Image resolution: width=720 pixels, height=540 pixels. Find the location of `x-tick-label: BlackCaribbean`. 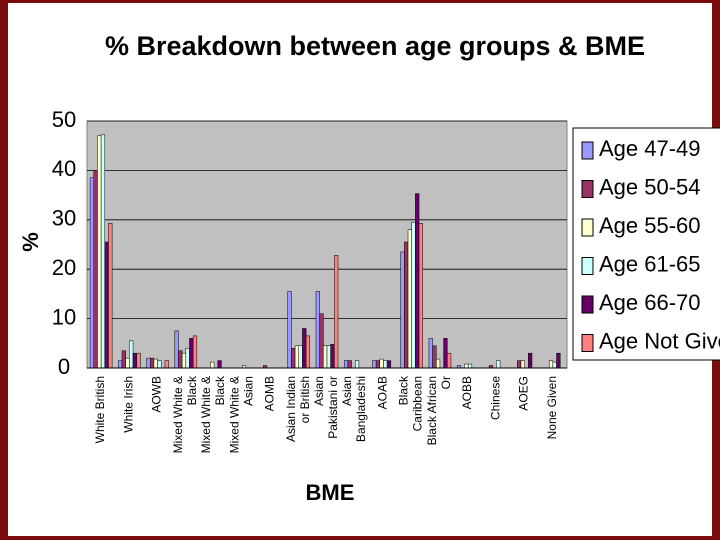

x-tick-label: BlackCaribbean is located at coordinates (411, 403).